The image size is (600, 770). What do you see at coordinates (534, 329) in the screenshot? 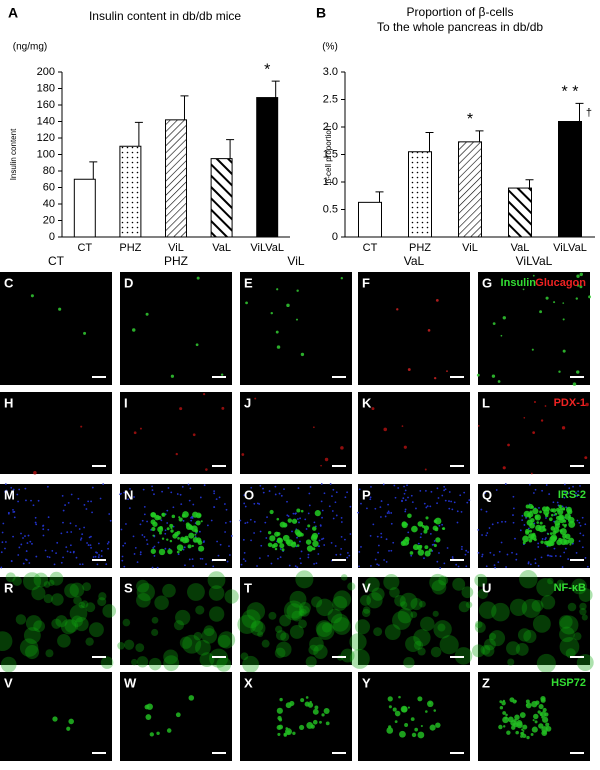
I see `micrograph: G Insulin Glucagon` at bounding box center [534, 329].